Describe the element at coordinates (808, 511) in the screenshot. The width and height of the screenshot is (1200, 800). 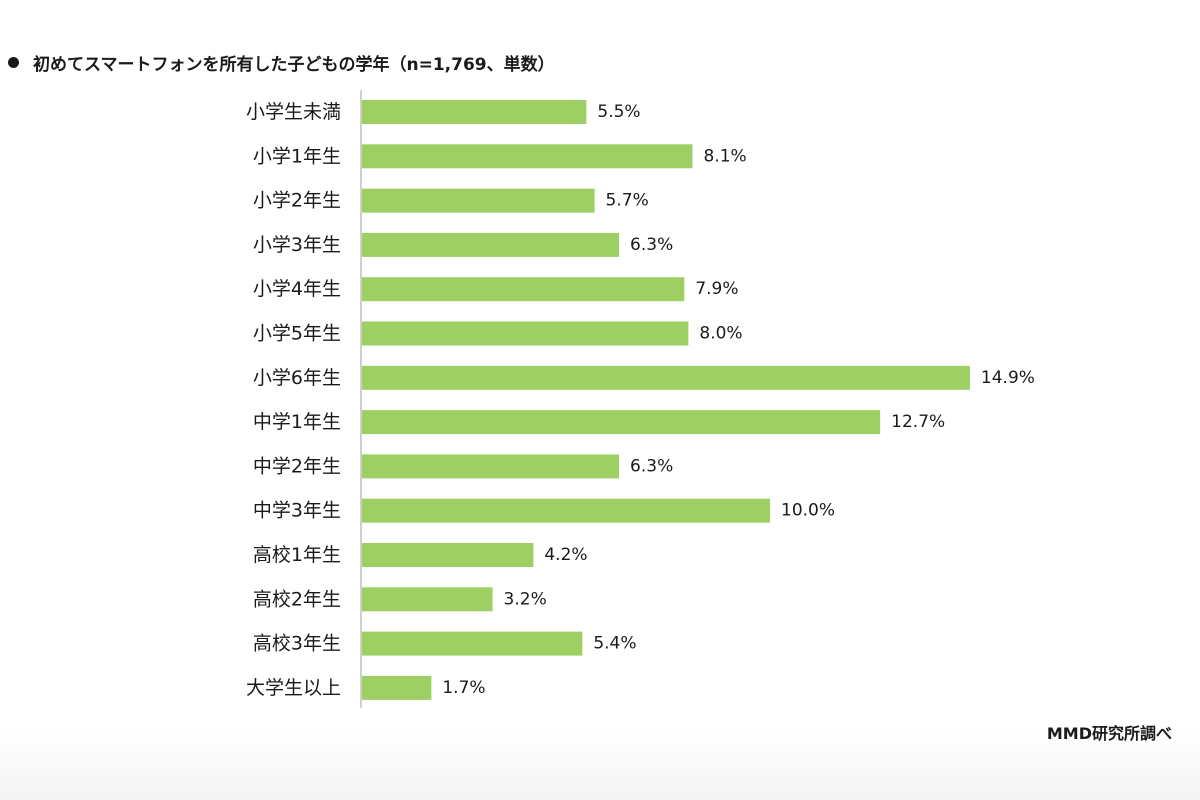
I see `value-label: 10.0%` at that location.